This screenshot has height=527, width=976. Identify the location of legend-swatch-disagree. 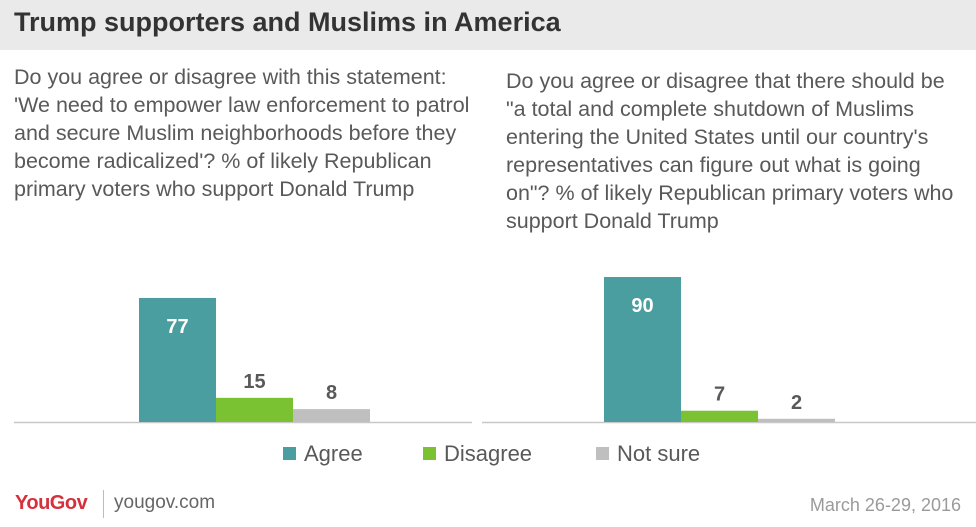
(429, 453).